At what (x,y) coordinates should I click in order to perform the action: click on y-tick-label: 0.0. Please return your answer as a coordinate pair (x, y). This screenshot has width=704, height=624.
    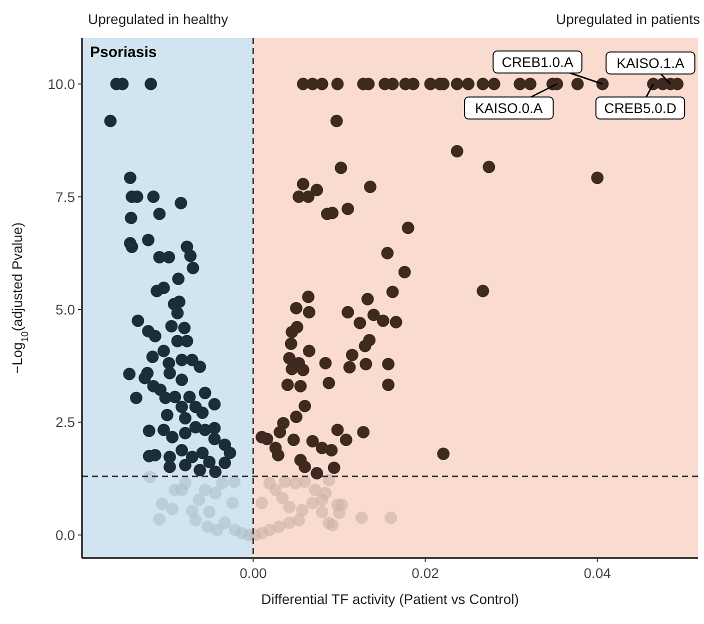
    Looking at the image, I should click on (66, 535).